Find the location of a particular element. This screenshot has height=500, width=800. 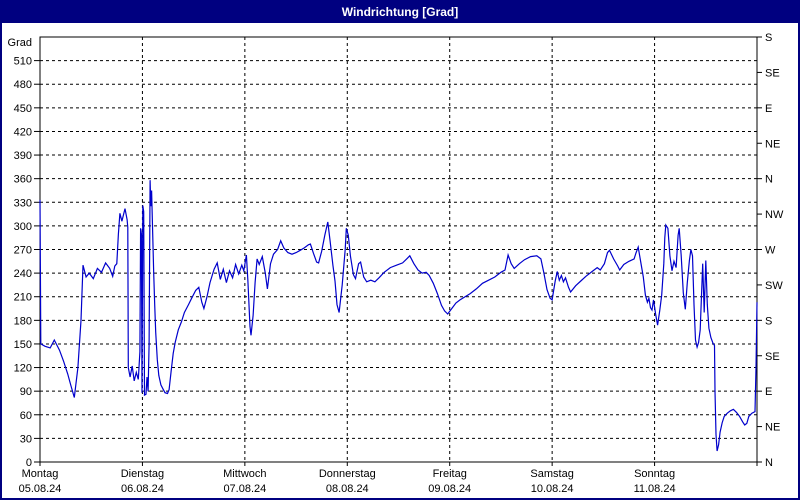

y-left-tick-label: 180 is located at coordinates (23, 321).